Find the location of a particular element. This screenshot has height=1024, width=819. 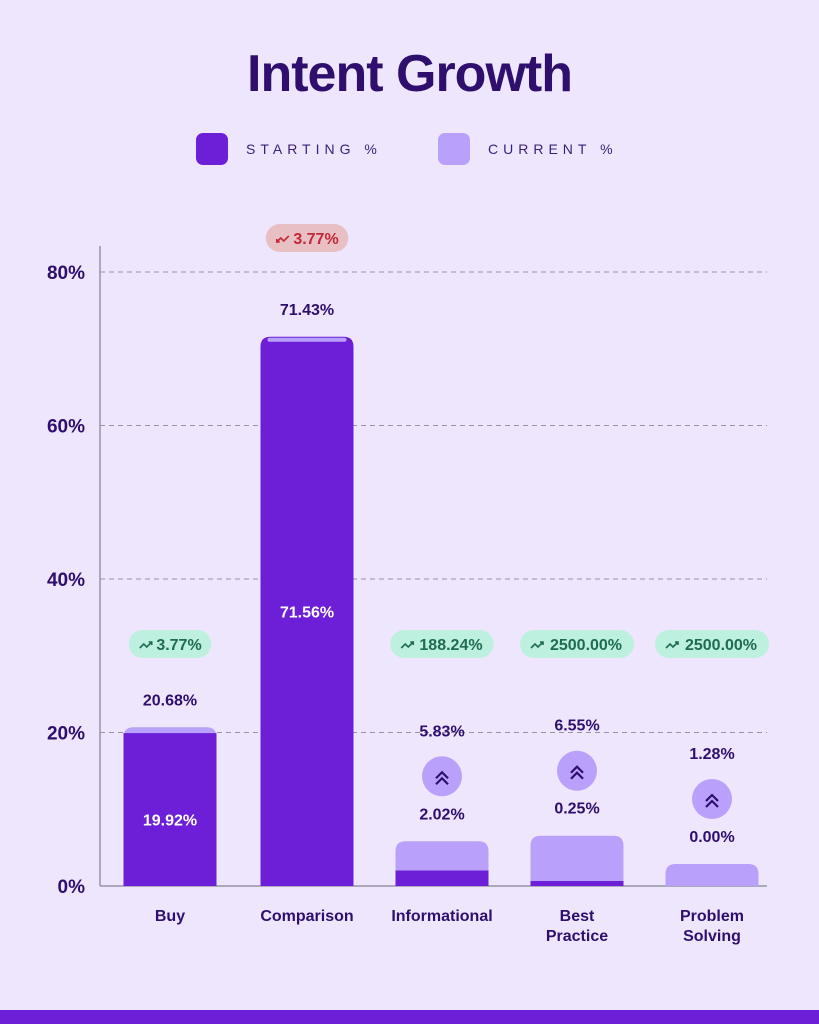

category-label: Solving is located at coordinates (712, 936).